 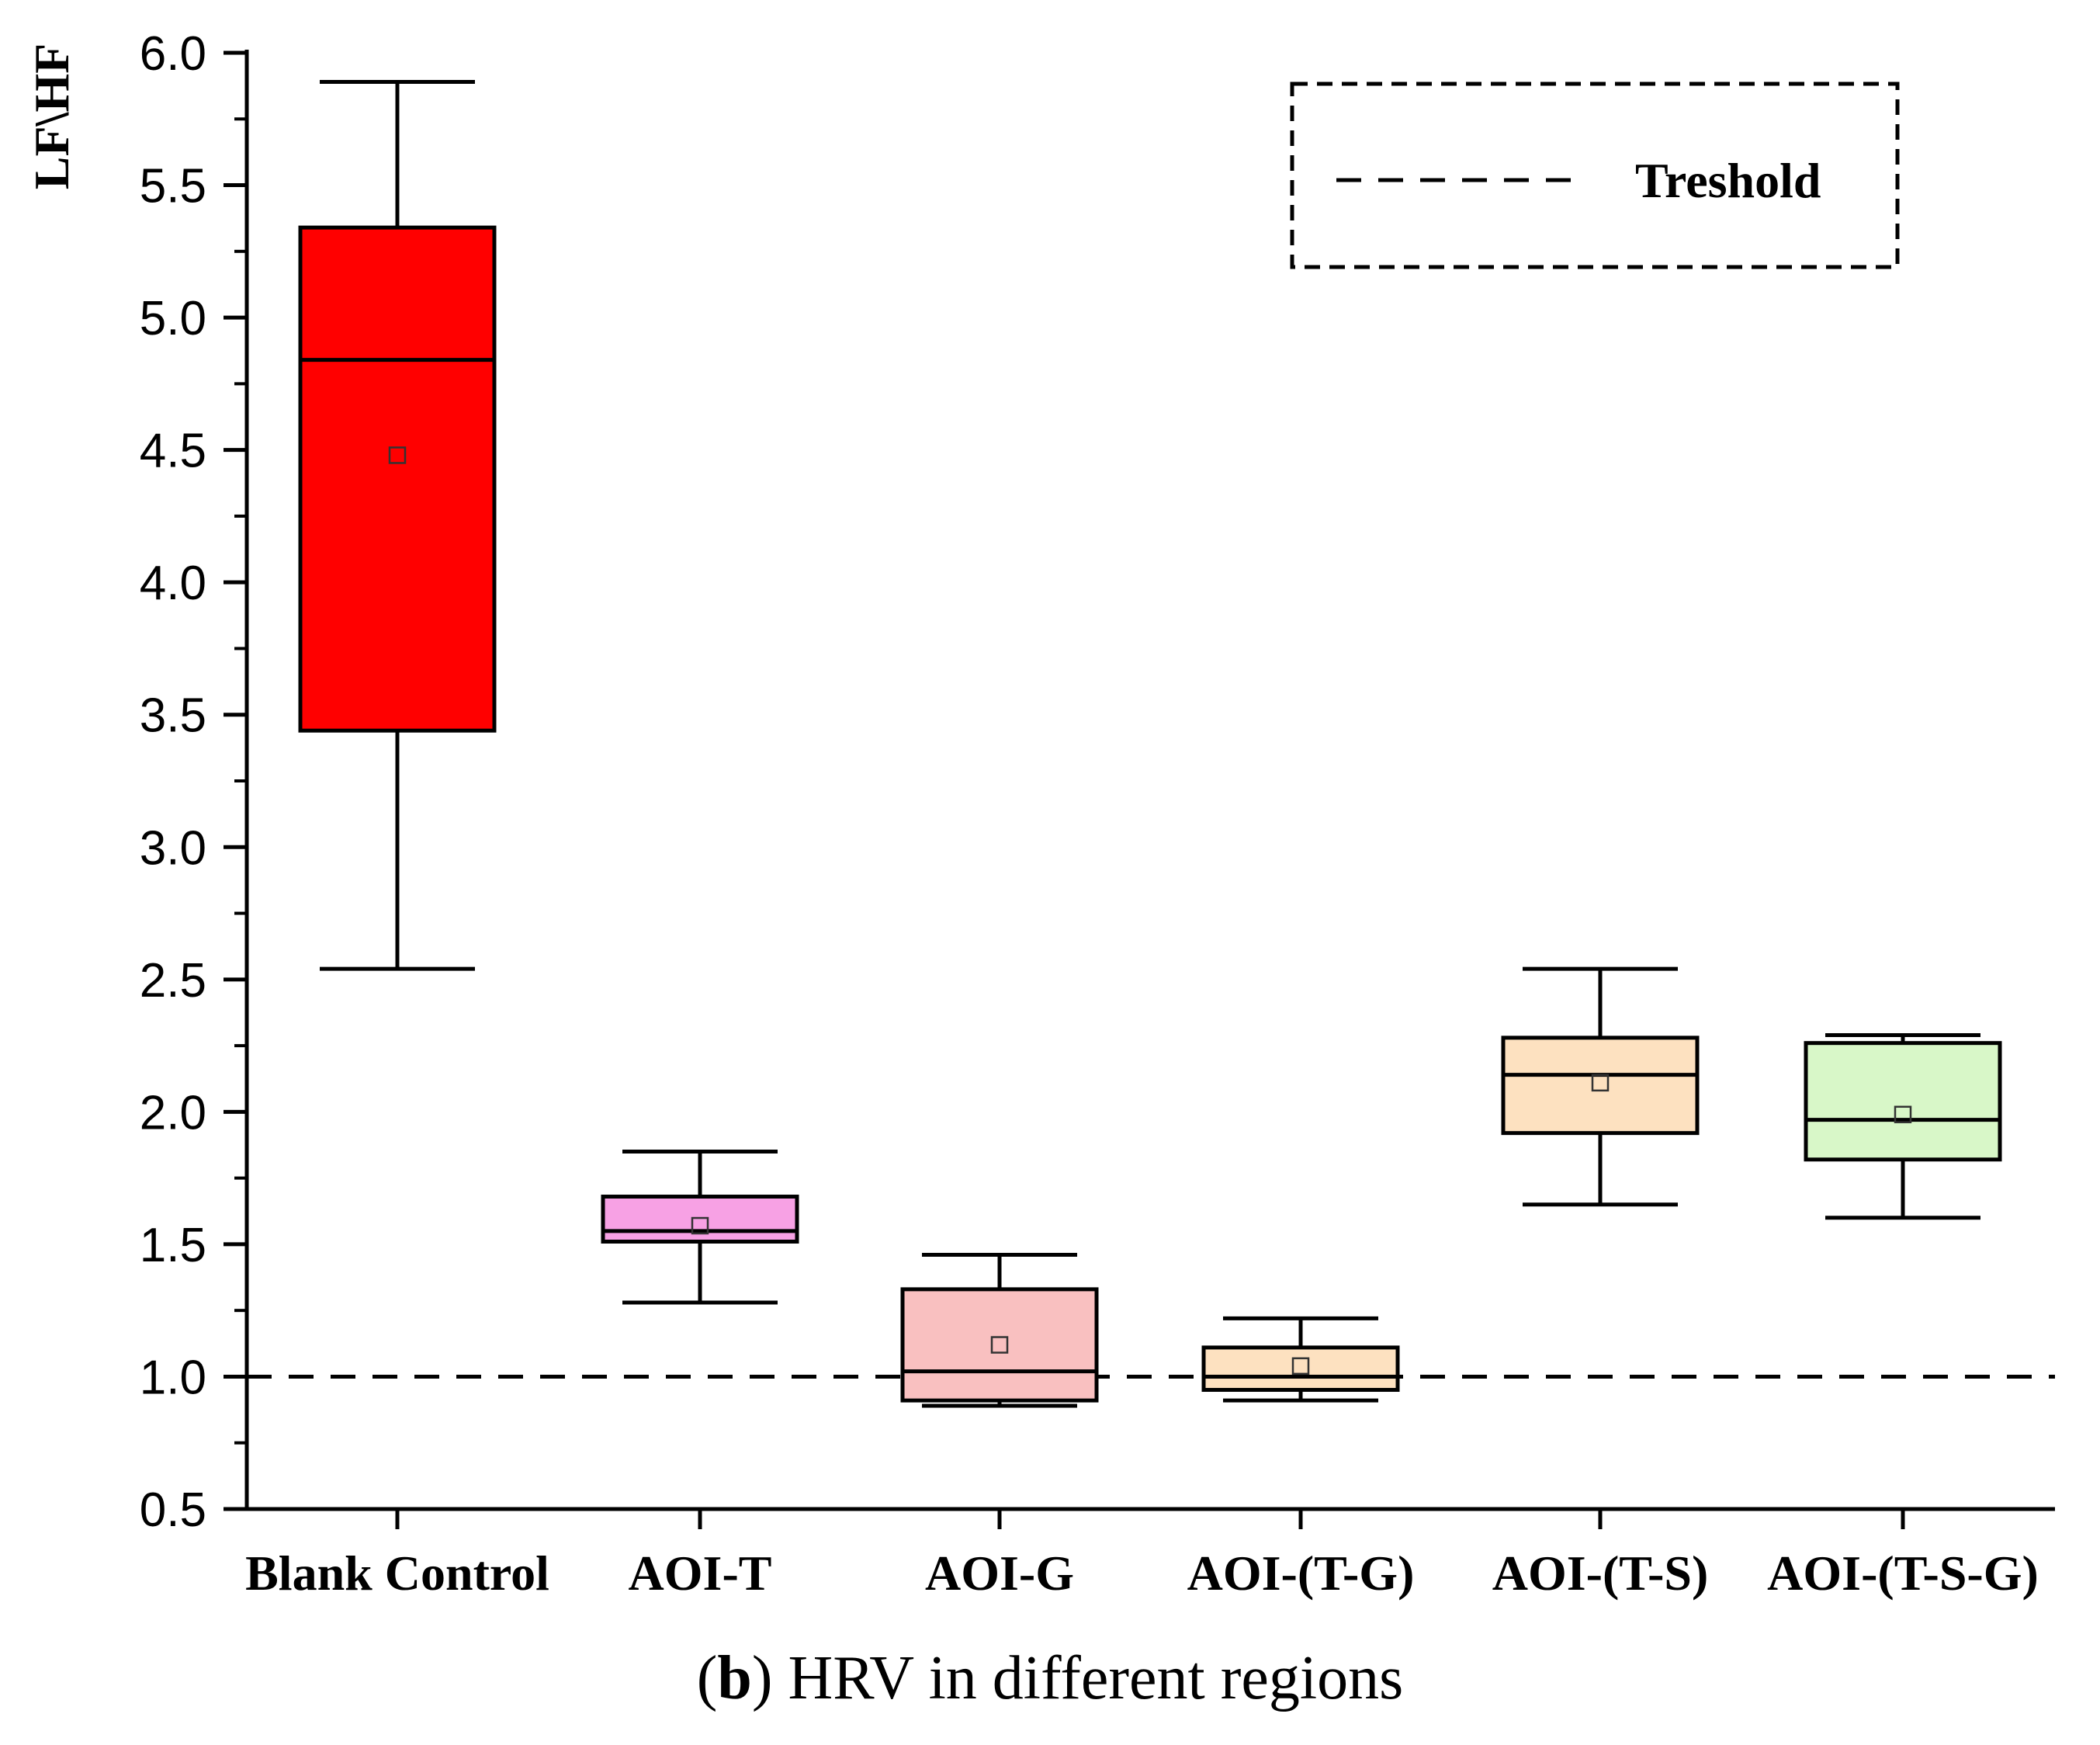 What do you see at coordinates (397, 455) in the screenshot?
I see `box-0-mean-marker` at bounding box center [397, 455].